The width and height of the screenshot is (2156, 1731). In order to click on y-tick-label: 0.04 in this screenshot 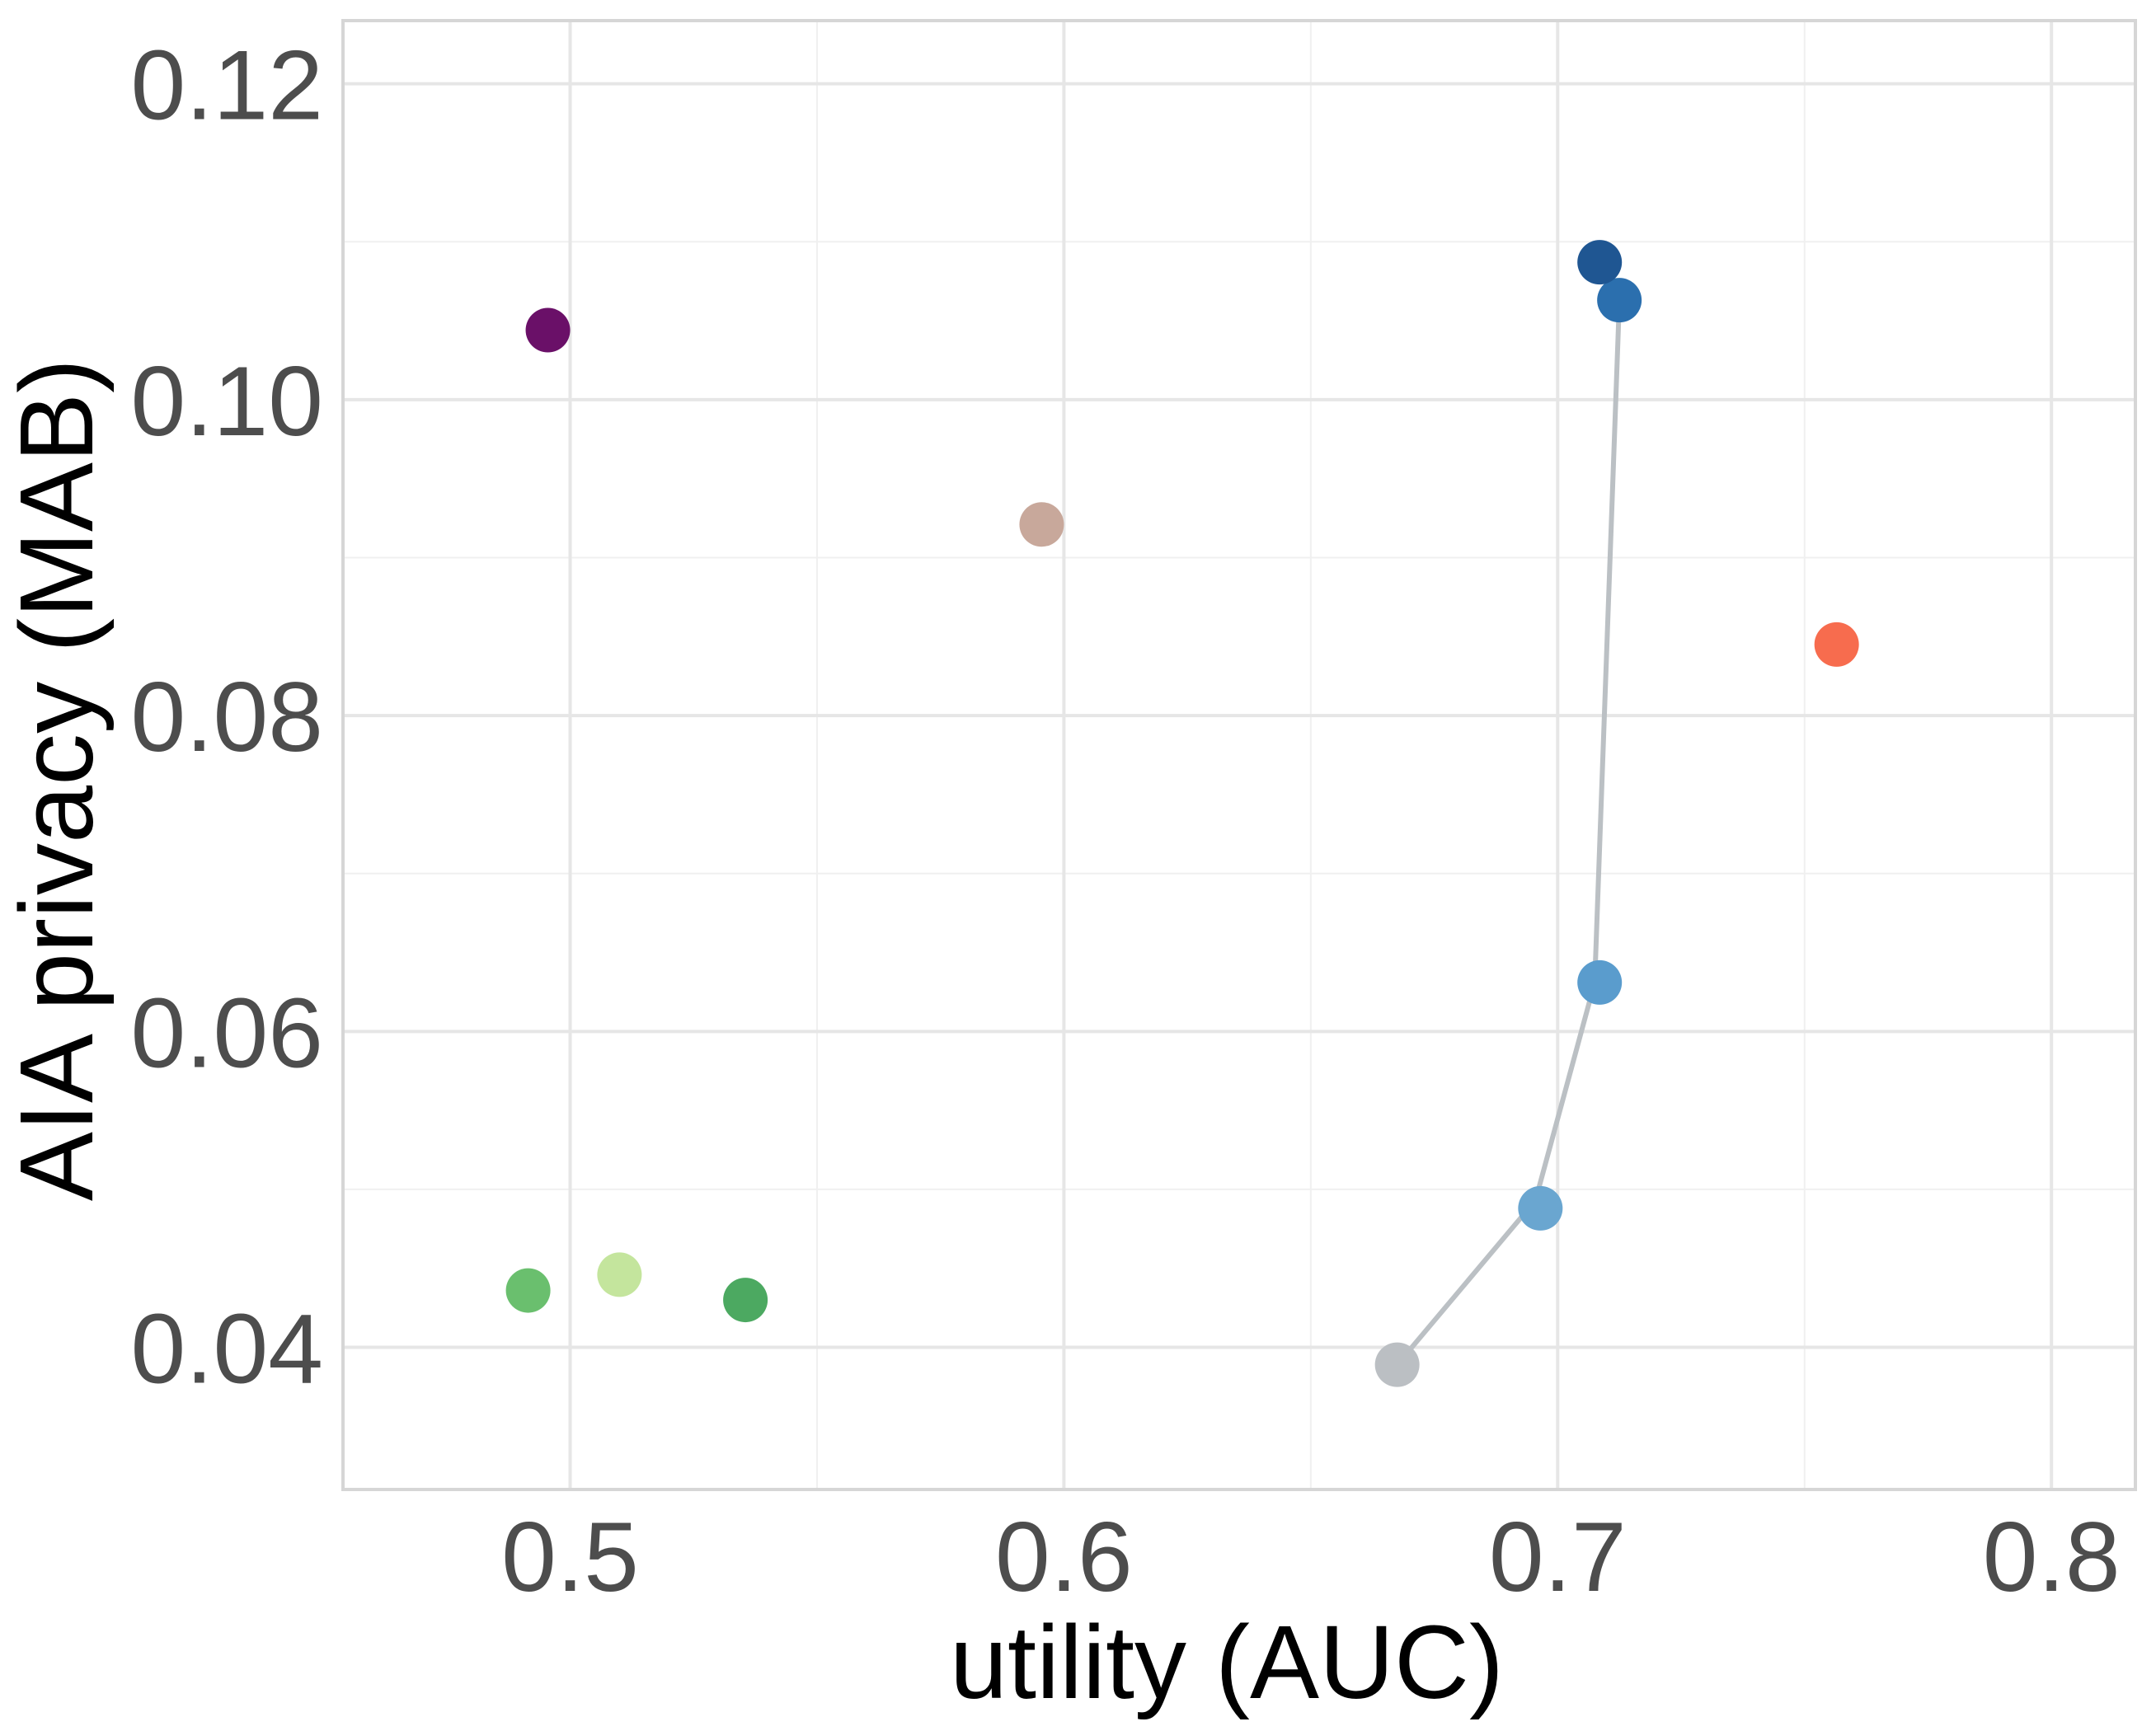, I will do `click(226, 1349)`.